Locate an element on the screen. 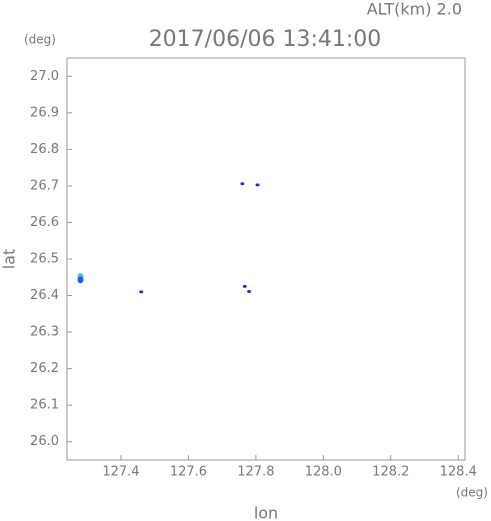 This screenshot has height=521, width=491. y-tick-label: 26.0 is located at coordinates (44, 441).